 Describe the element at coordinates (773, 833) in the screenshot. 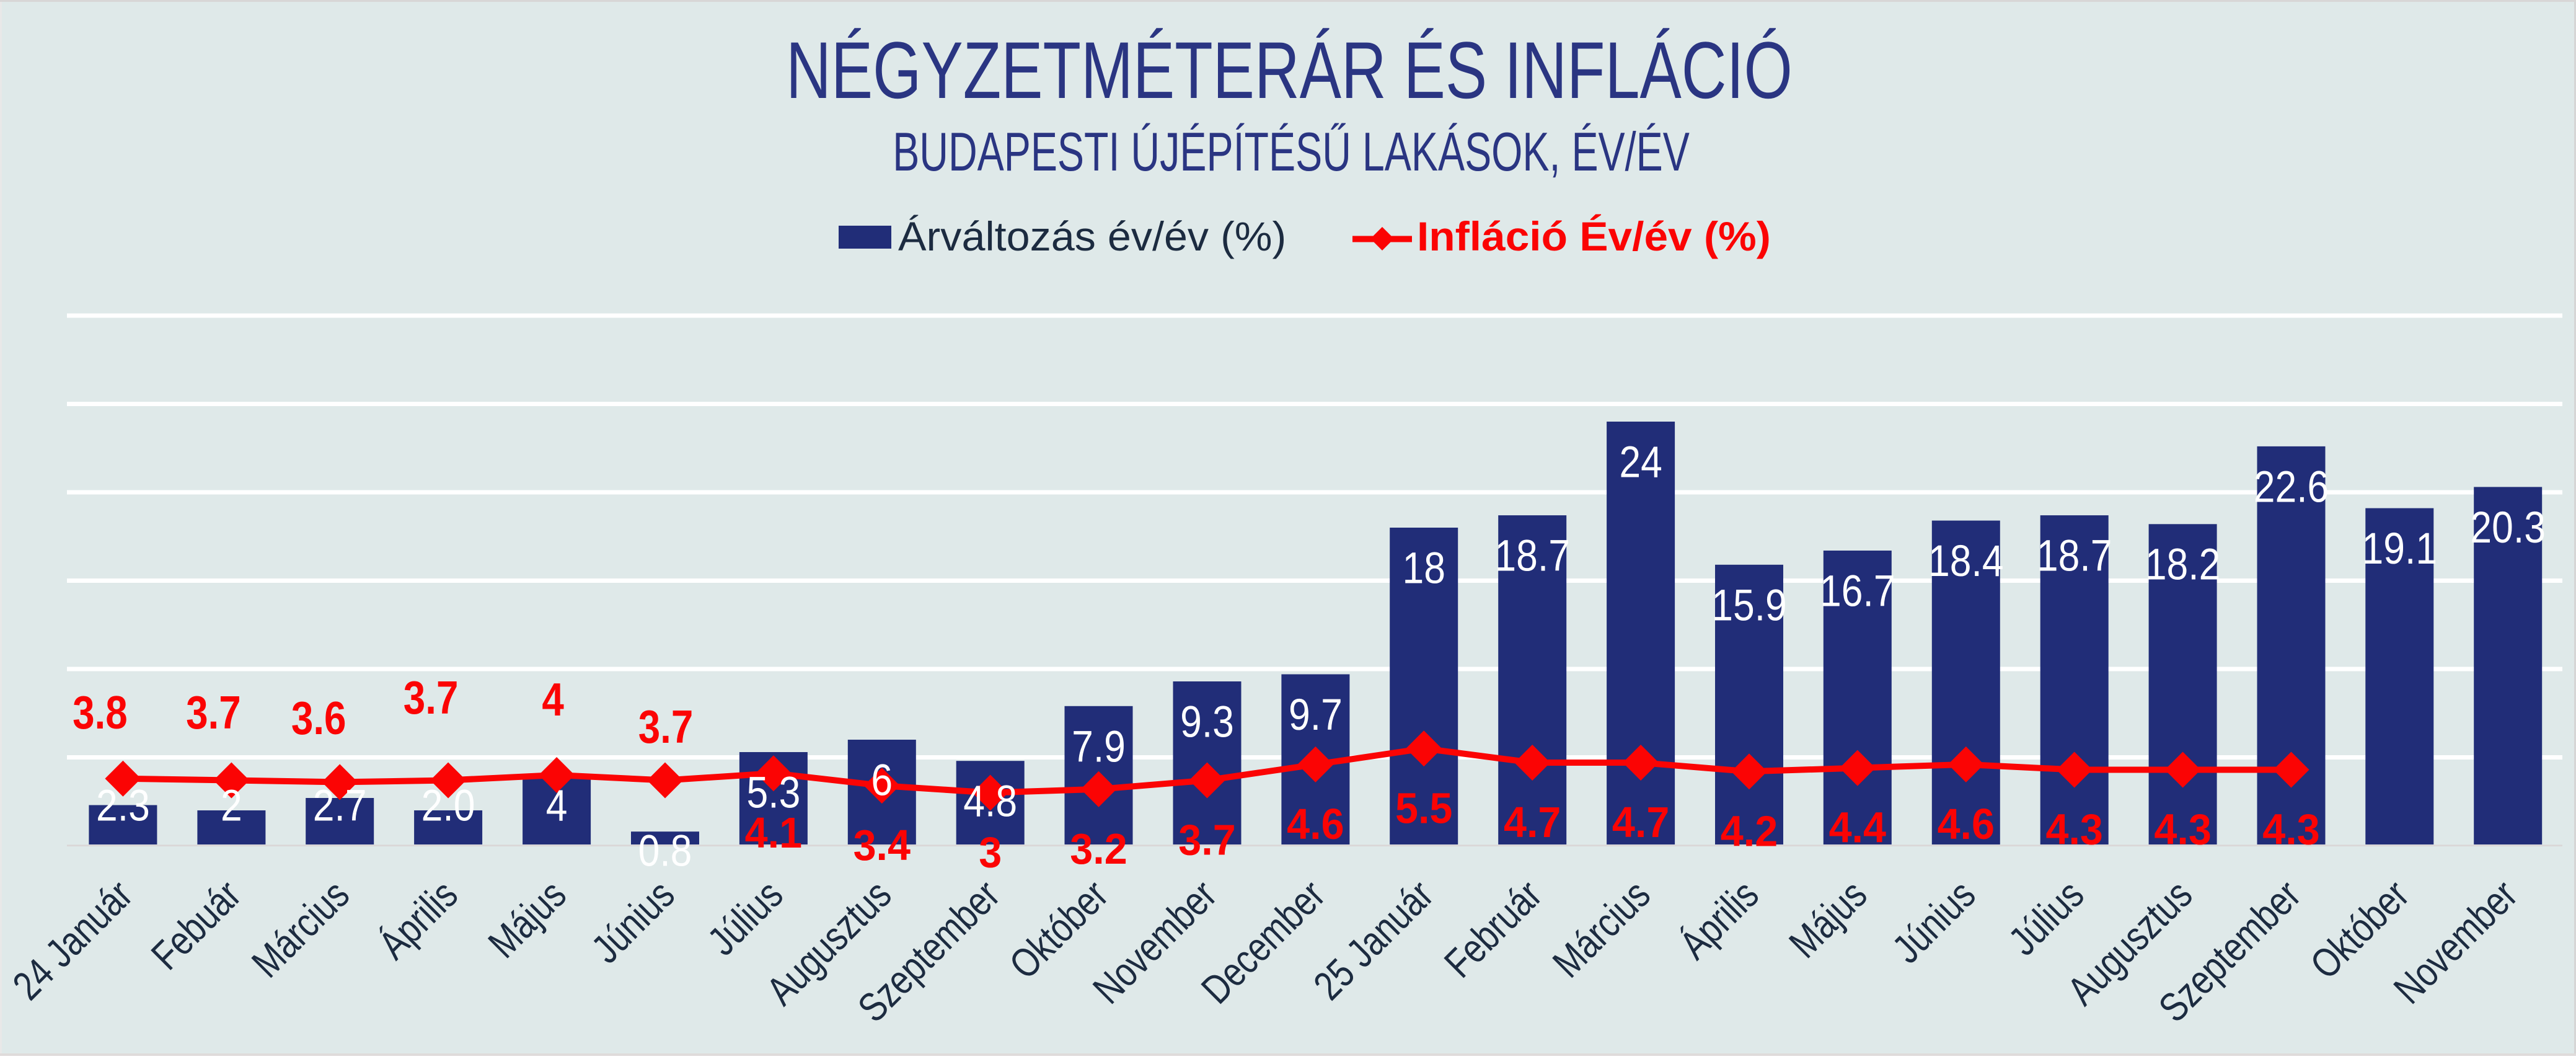

I see `svg-text: 4.1` at that location.